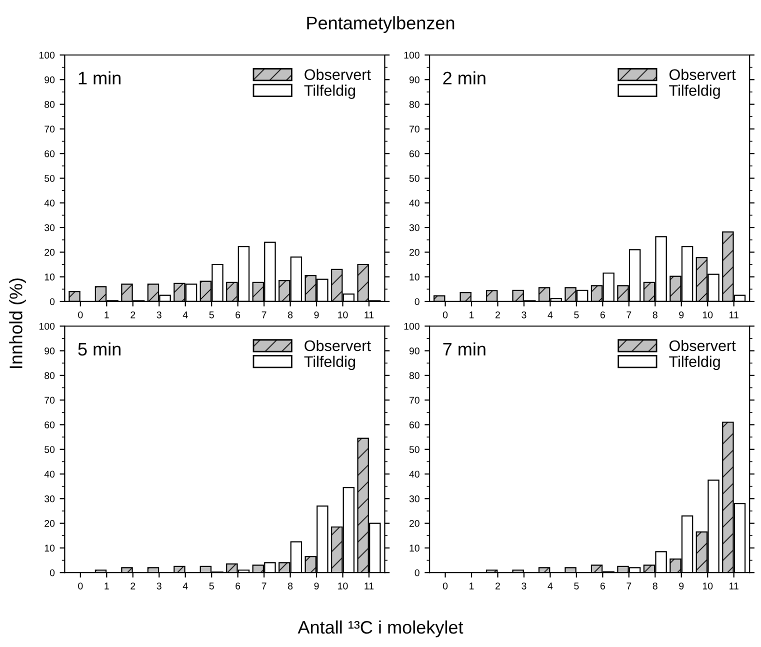 Image resolution: width=761 pixels, height=647 pixels. Describe the element at coordinates (380, 25) in the screenshot. I see `chart-title: Pentametylbenzen` at that location.